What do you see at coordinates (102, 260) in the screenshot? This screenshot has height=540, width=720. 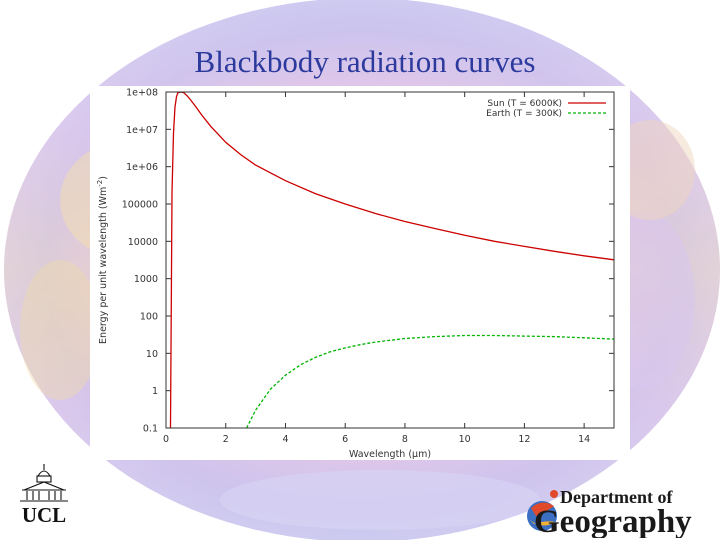 I see `y-axis-title: Energy per unit wavelength (Wm-2)` at bounding box center [102, 260].